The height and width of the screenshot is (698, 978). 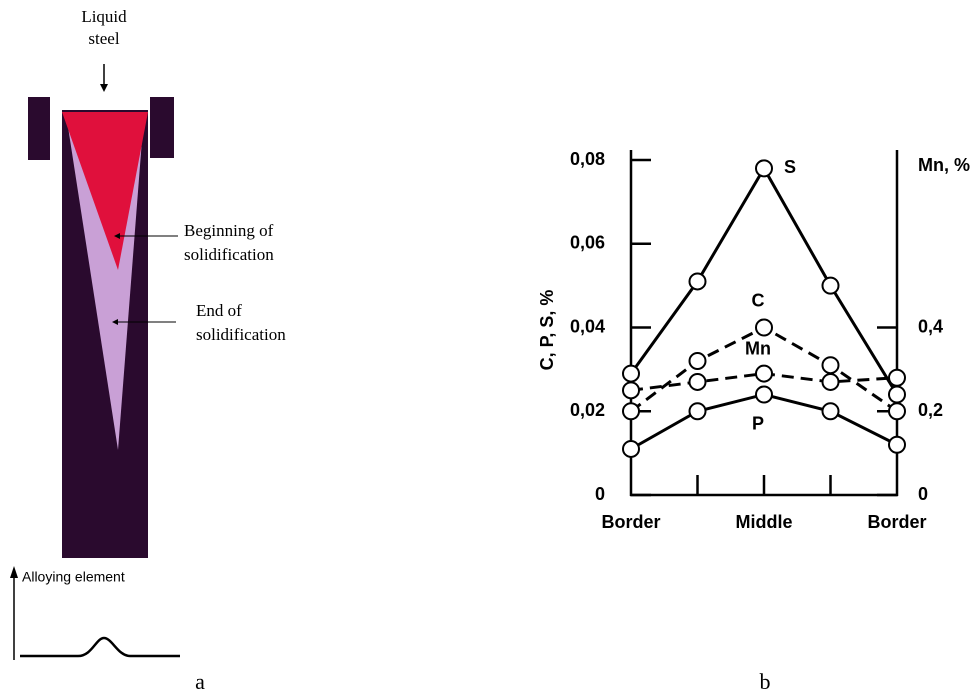 What do you see at coordinates (587, 410) in the screenshot?
I see `y-tick-label: 0,02` at bounding box center [587, 410].